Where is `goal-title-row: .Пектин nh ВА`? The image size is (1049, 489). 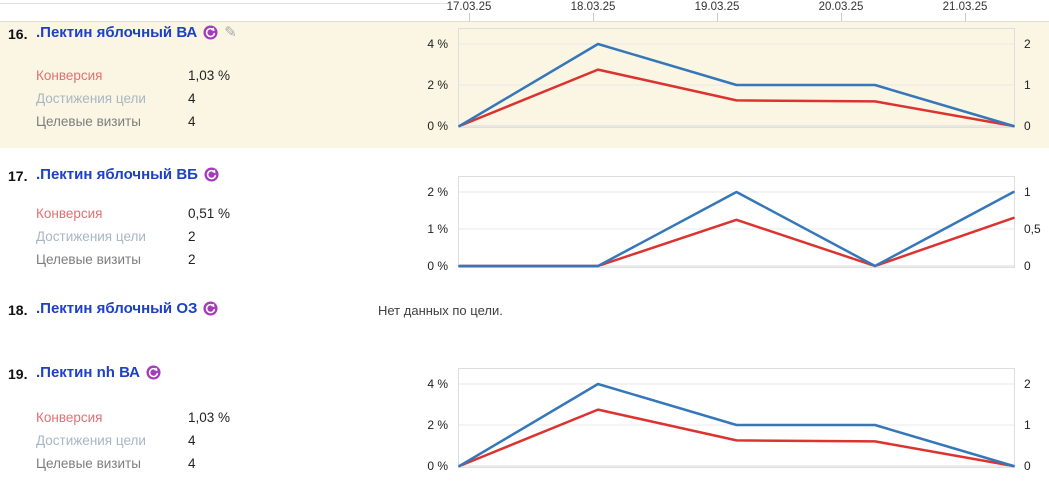
goal-title-row: .Пектин nh ВА is located at coordinates (98, 372).